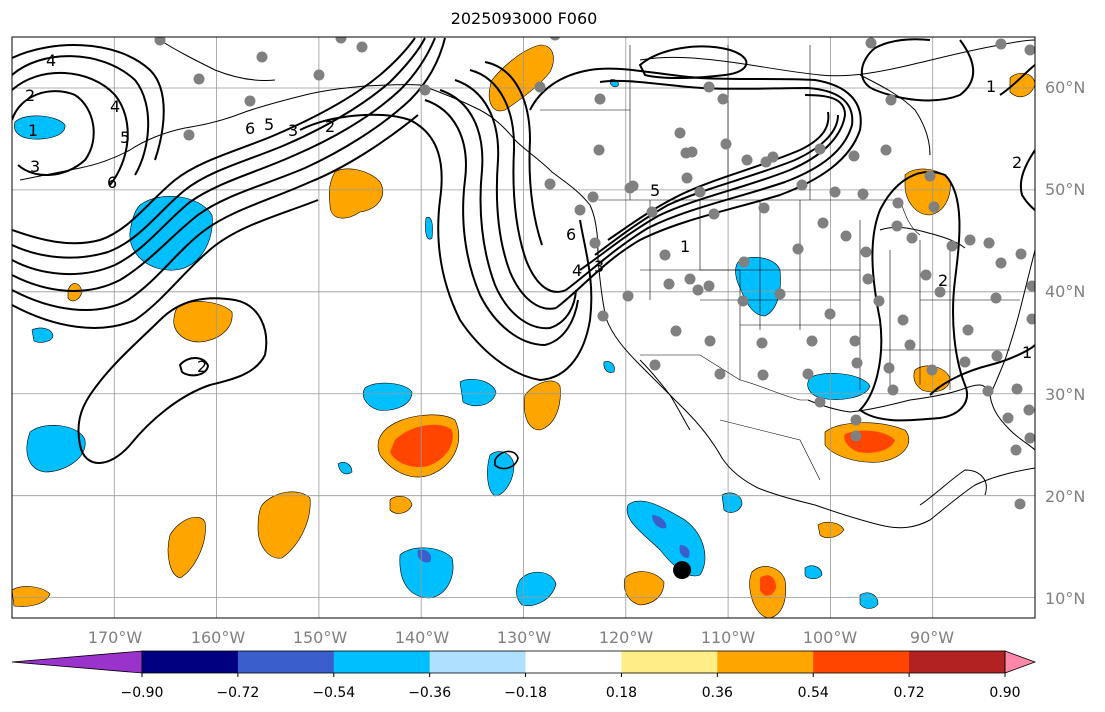 This screenshot has height=712, width=1105. I want to click on hudson-bay, so click(895, 115).